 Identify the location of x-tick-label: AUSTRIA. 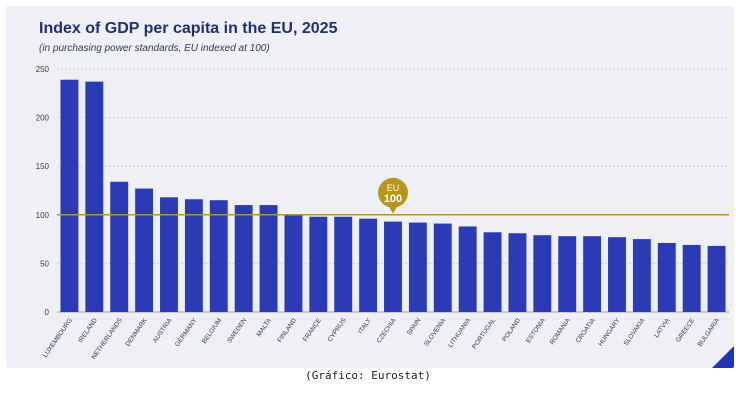
(163, 331).